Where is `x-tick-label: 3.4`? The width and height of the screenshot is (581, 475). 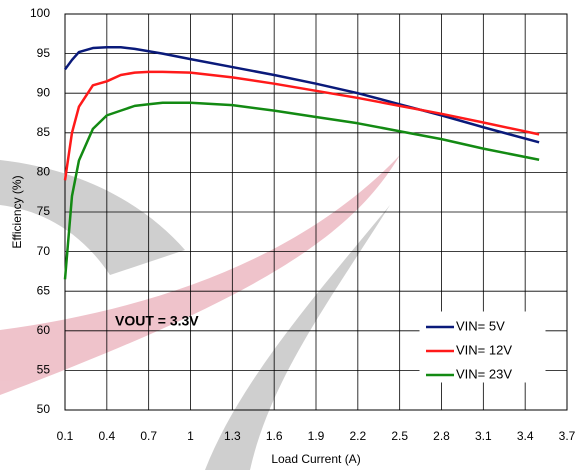
x-tick-label: 3.4 is located at coordinates (525, 436).